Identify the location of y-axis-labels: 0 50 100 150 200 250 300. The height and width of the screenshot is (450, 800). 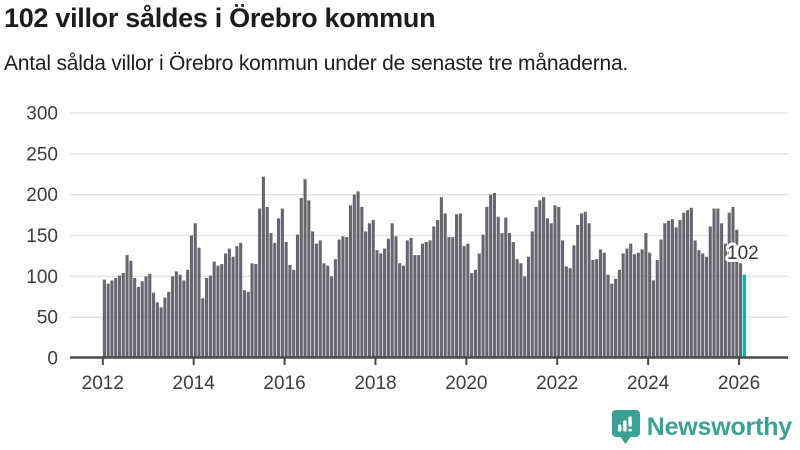
(42, 237).